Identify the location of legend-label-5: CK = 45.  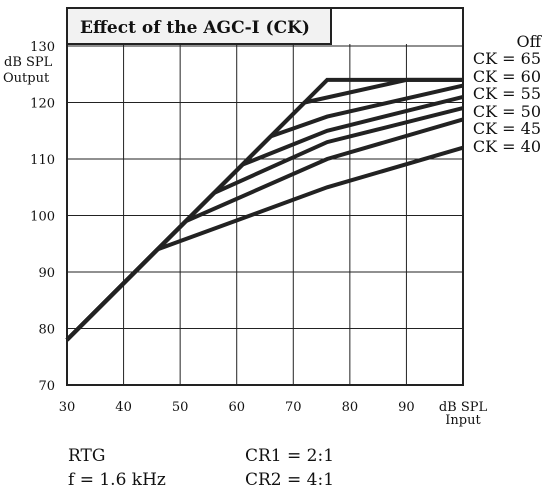
(507, 128).